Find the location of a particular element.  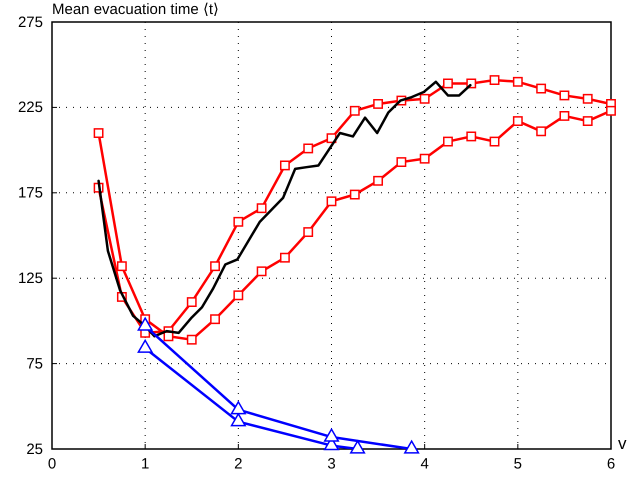

x-tick-label: 3 is located at coordinates (331, 464).